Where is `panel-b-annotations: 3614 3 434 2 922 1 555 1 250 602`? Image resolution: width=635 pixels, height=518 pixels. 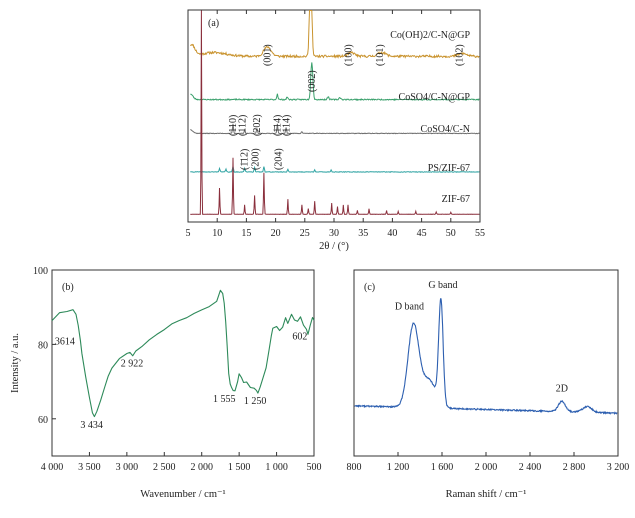
panel-b-annotations: 3614 3 434 2 922 1 555 1 250 602 is located at coordinates (181, 382).